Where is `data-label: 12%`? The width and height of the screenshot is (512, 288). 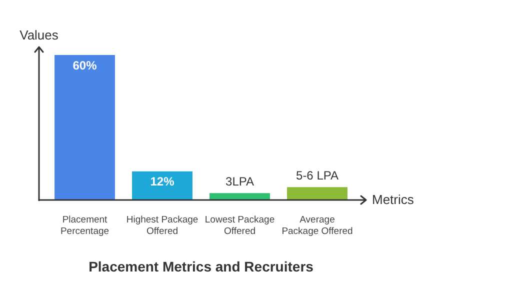 data-label: 12% is located at coordinates (162, 181).